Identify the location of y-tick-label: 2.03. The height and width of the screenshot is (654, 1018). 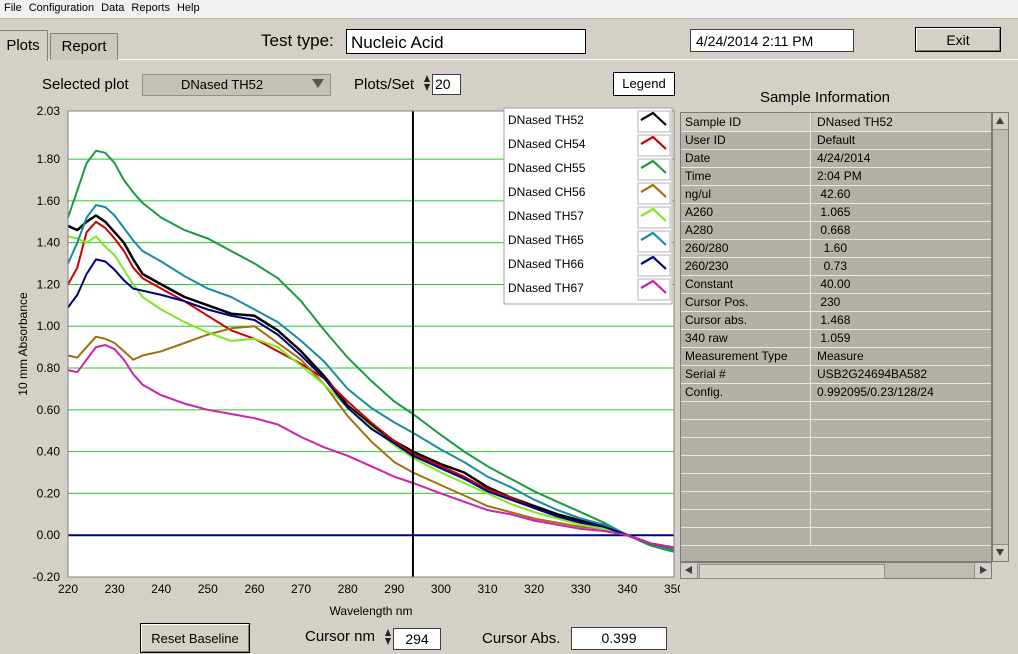
(49, 111).